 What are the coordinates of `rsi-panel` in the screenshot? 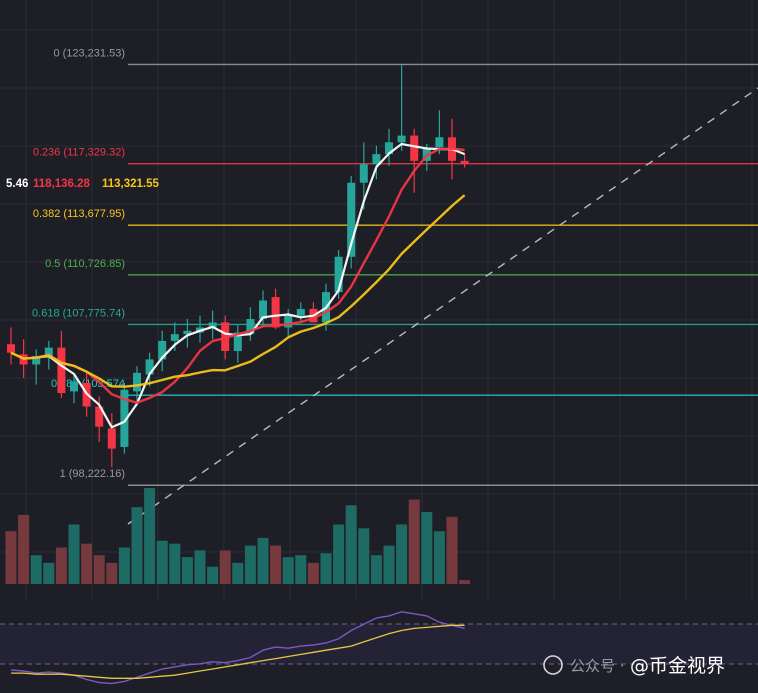 It's located at (379, 646).